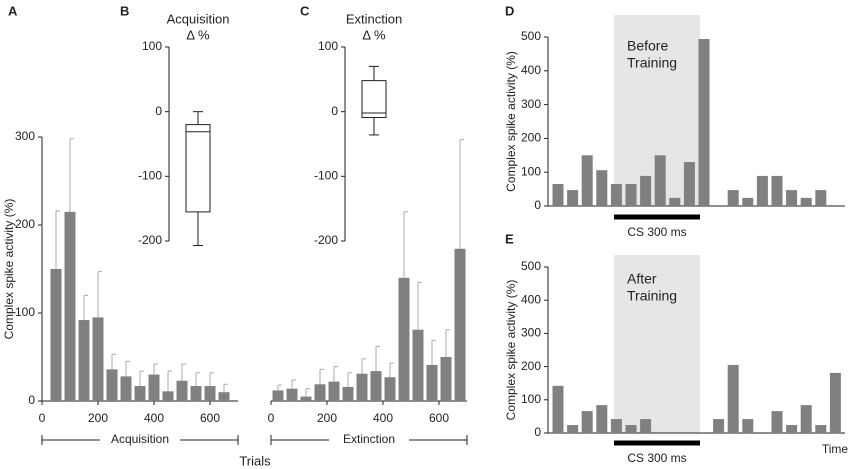 This screenshot has height=469, width=850. Describe the element at coordinates (198, 18) in the screenshot. I see `chart-title: Acquisition` at that location.